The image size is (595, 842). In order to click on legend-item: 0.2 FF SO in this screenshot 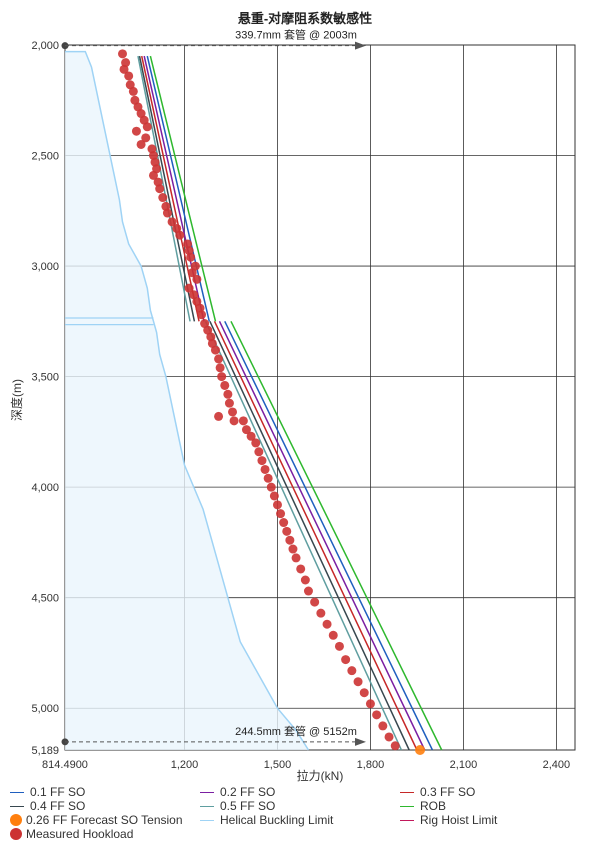, I will do `click(237, 792)`.